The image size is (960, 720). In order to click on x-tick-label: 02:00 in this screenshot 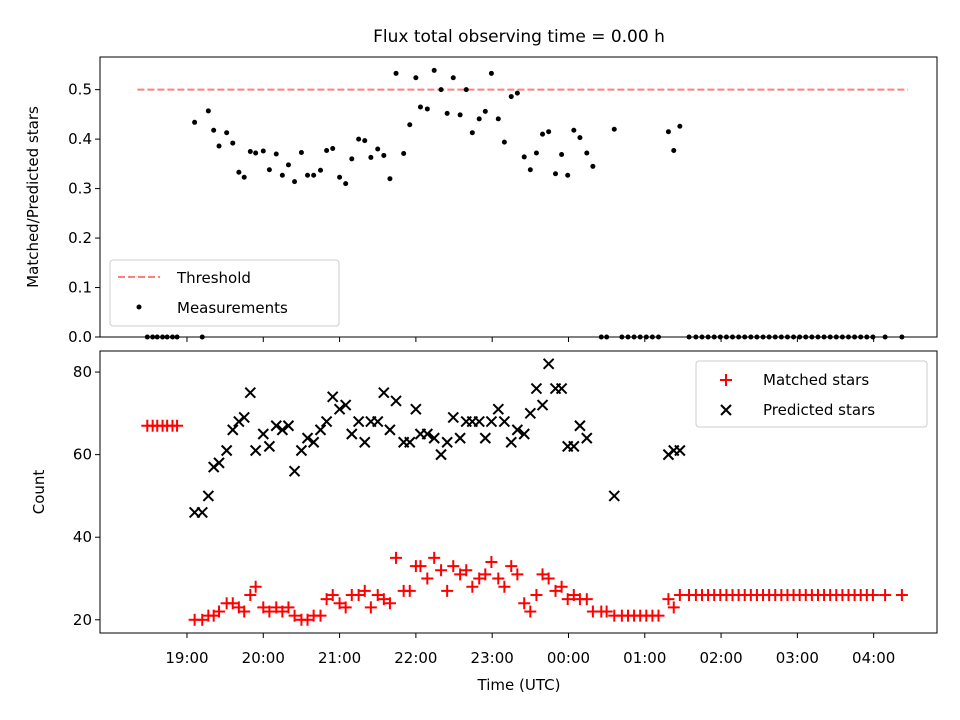, I will do `click(720, 658)`.